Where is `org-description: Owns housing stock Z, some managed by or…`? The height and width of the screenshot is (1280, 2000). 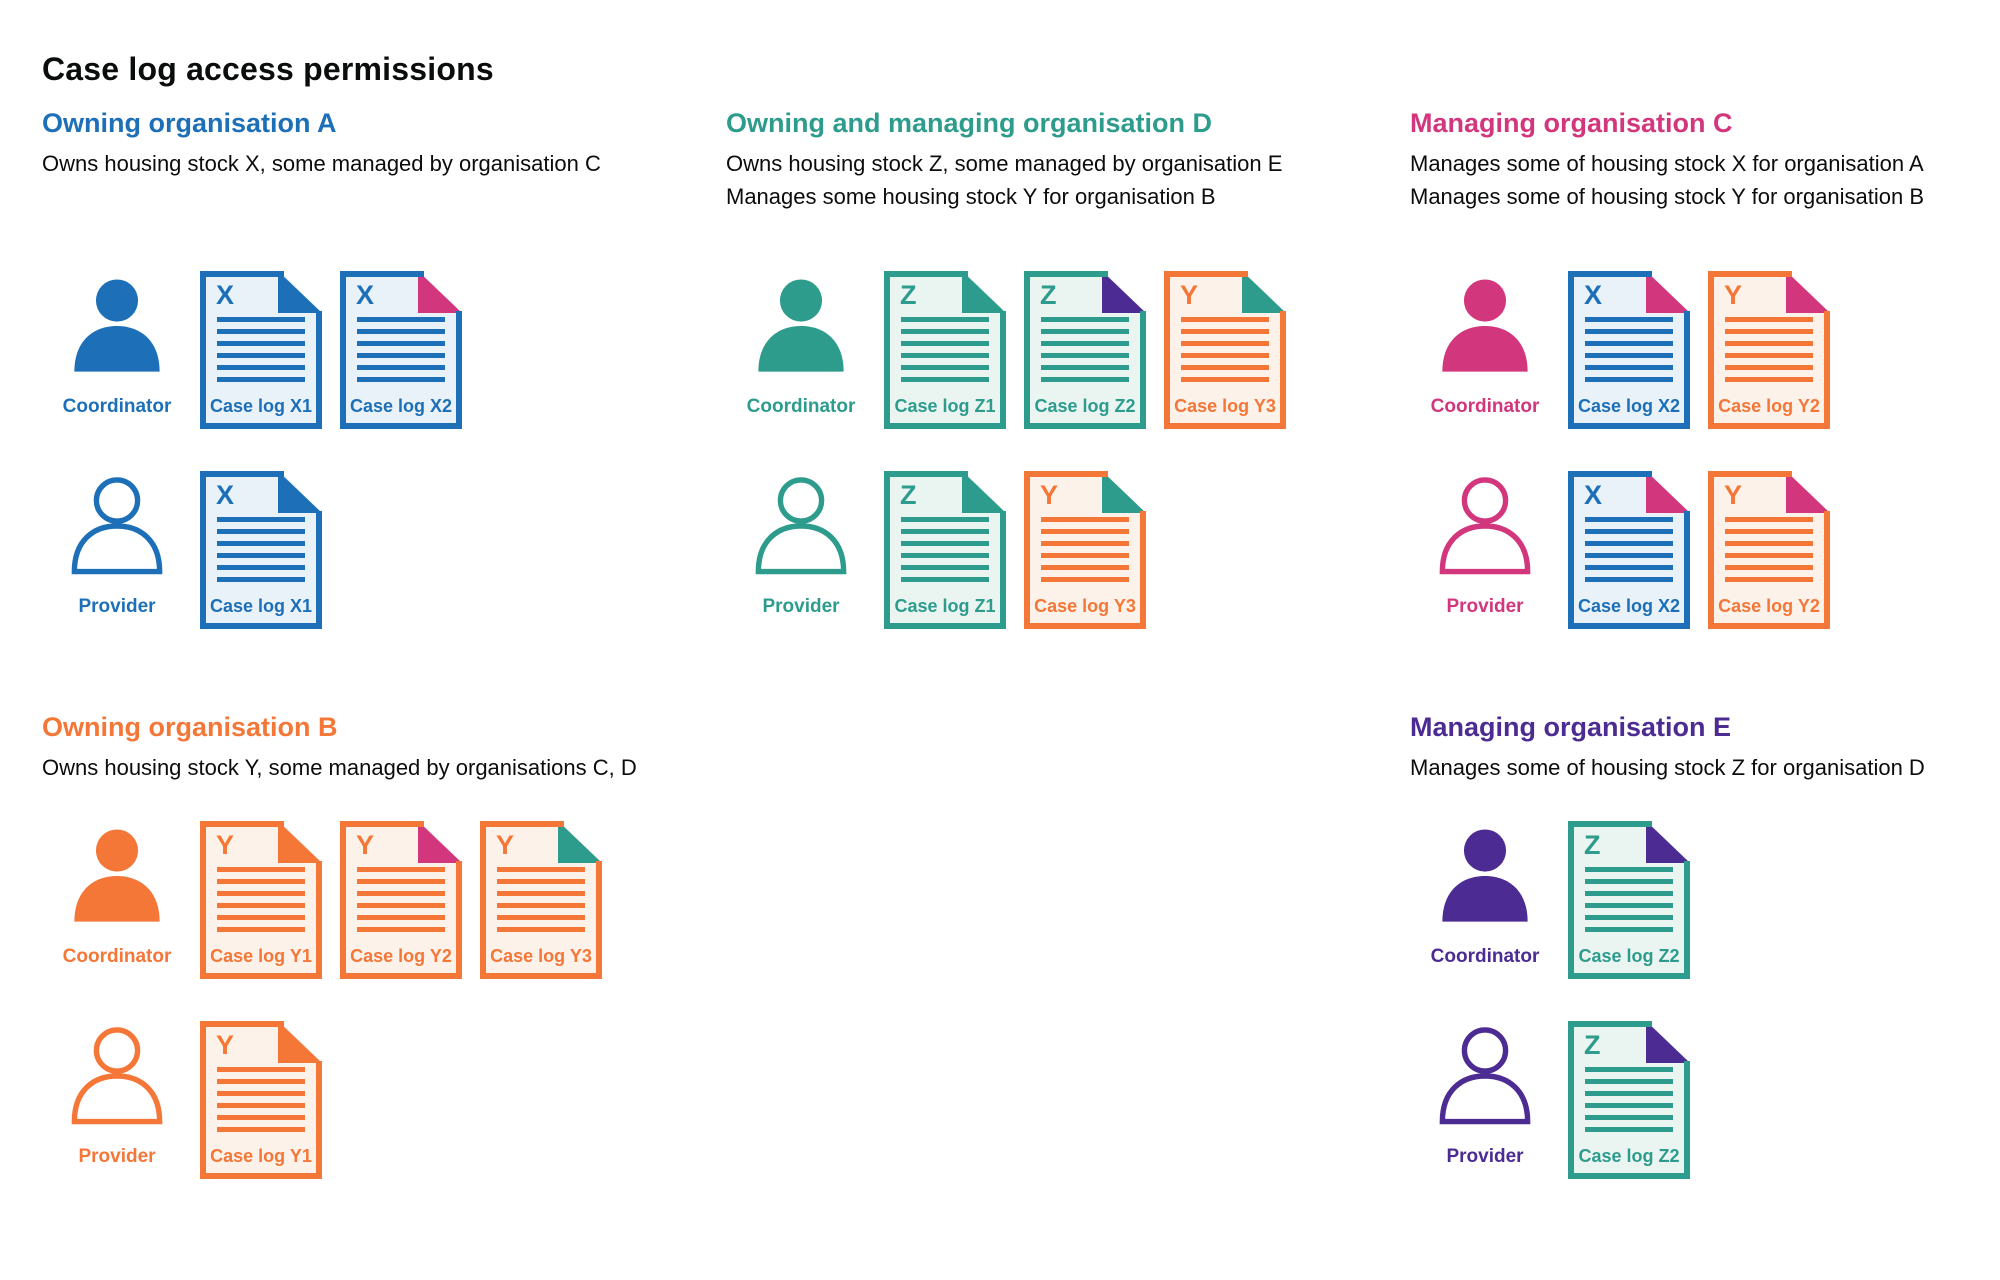
org-description: Owns housing stock Z, some managed by or… is located at coordinates (1016, 180).